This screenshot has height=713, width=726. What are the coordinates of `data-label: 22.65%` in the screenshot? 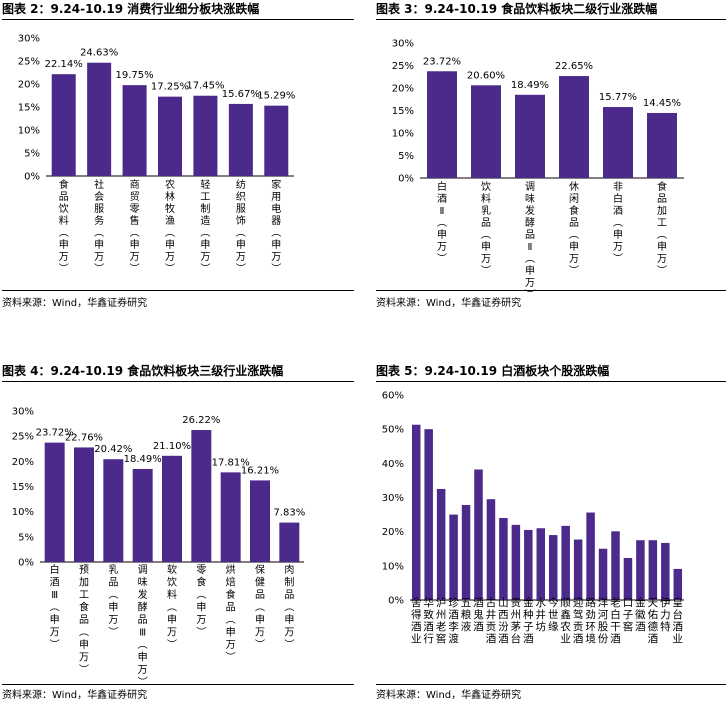 It's located at (574, 66).